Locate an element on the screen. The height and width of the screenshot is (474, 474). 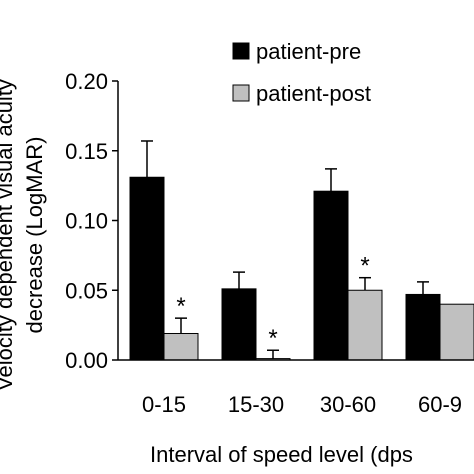
legend-swatch-patient-pre is located at coordinates (241, 51).